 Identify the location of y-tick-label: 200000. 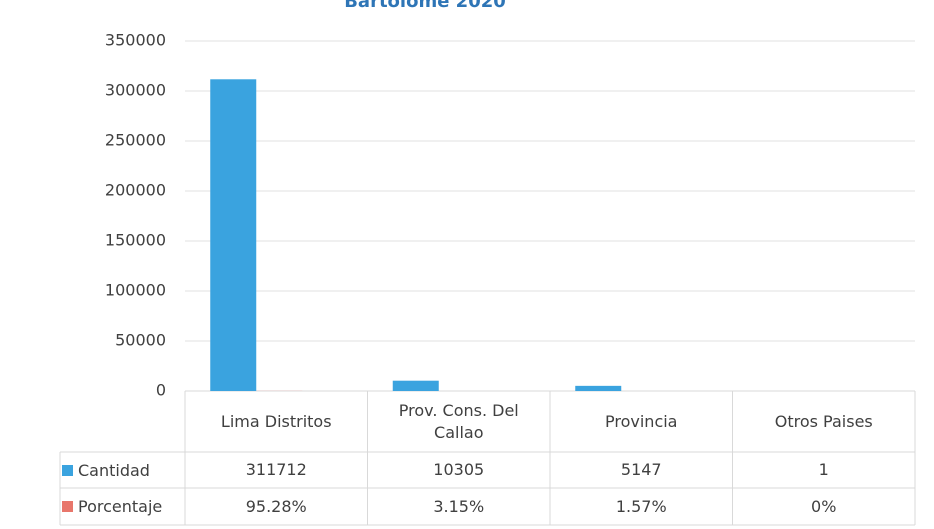
(135, 190).